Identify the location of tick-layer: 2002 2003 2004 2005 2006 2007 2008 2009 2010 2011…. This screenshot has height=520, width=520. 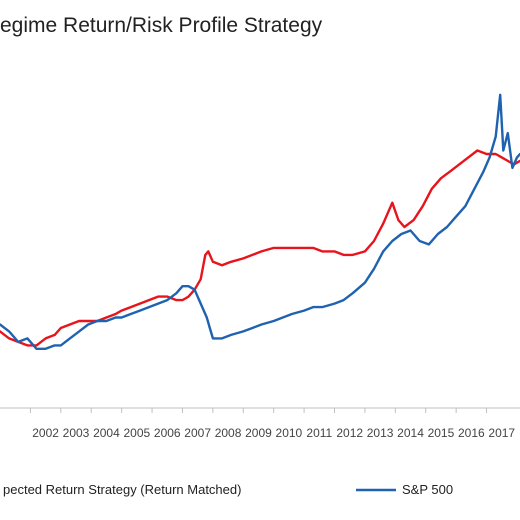
(272, 424).